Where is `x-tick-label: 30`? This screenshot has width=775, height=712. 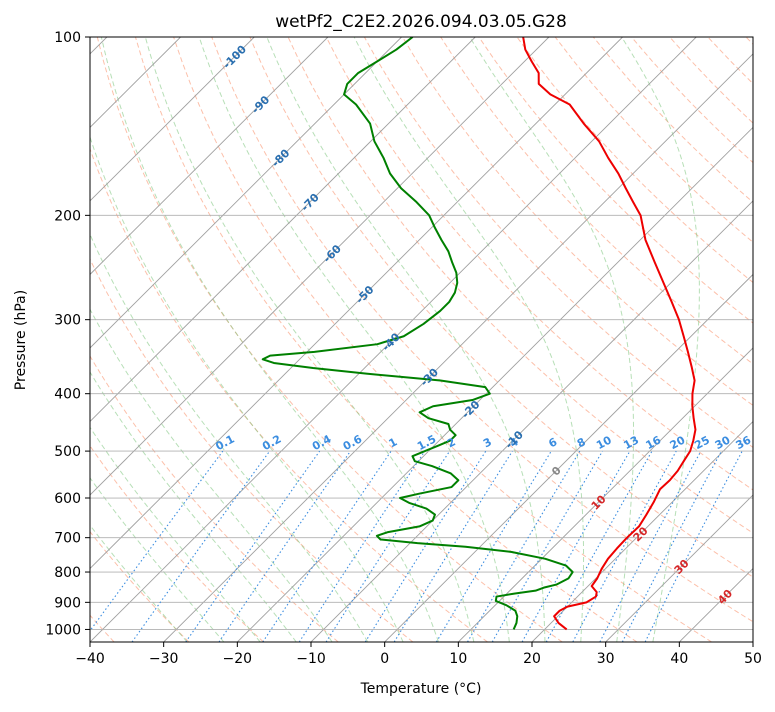 x-tick-label: 30 is located at coordinates (606, 659).